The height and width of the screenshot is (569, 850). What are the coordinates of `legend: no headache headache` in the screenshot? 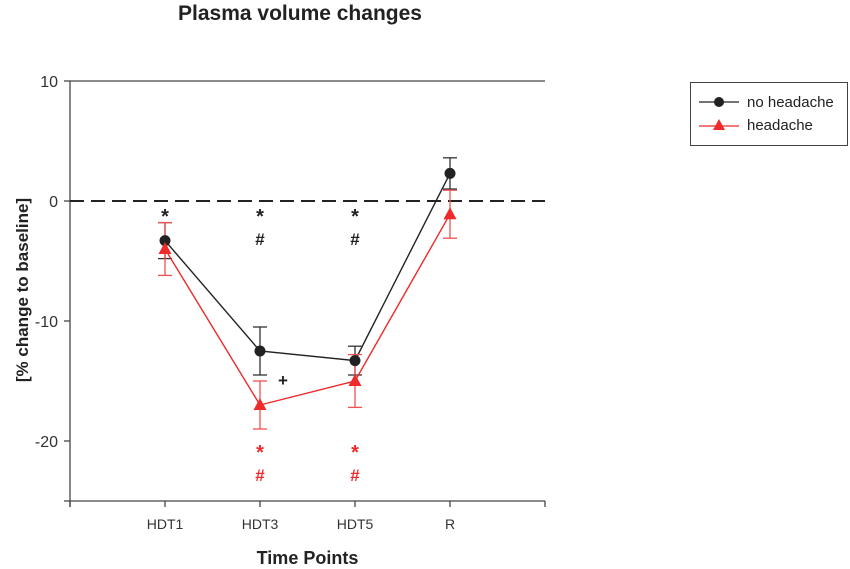 It's located at (769, 114).